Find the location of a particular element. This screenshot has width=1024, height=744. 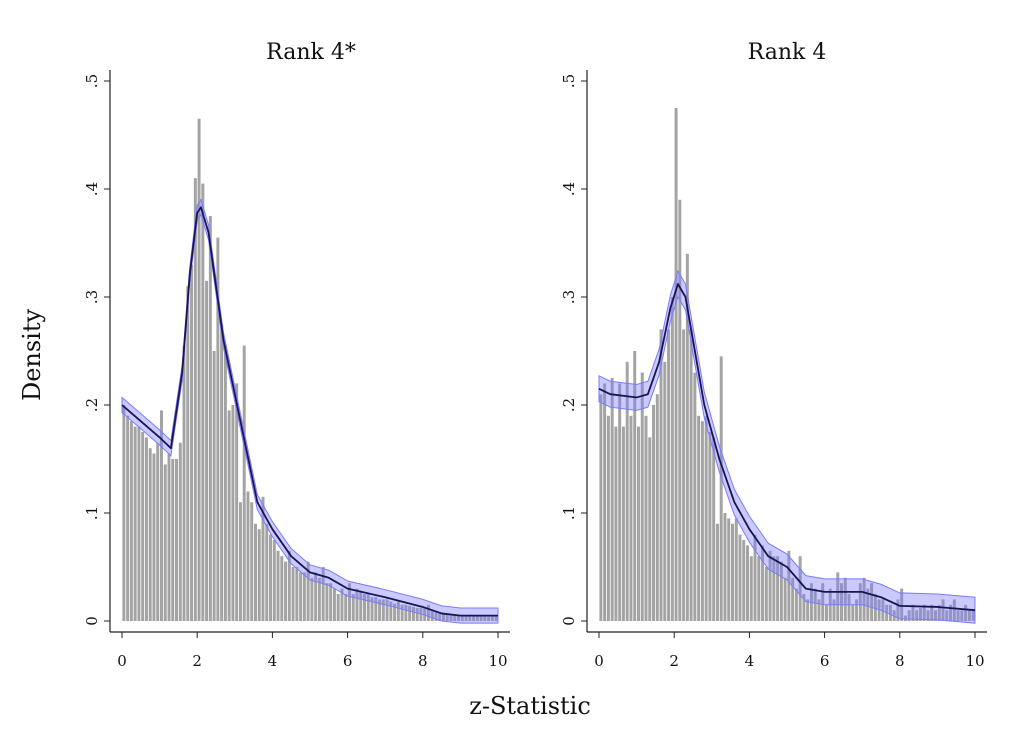

x-tick-label: 4 is located at coordinates (273, 661).